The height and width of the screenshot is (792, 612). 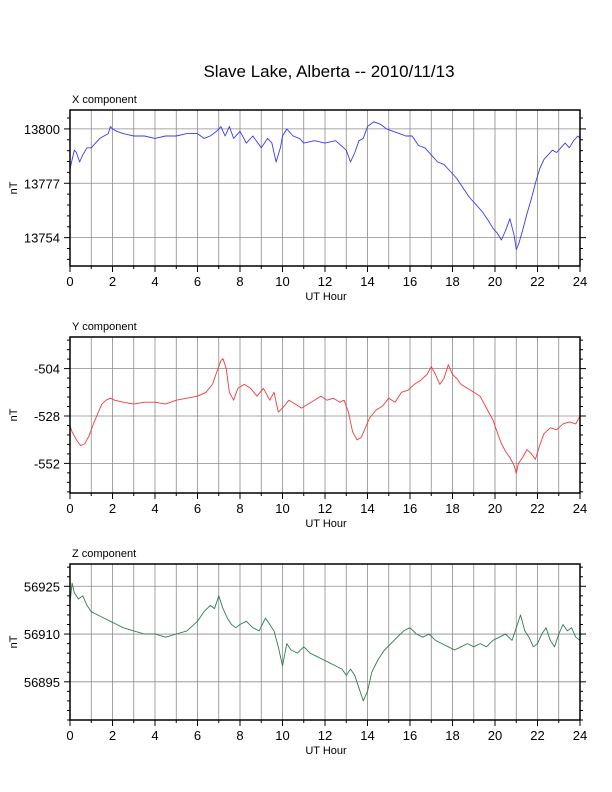 I want to click on y-tick-label: 13754, so click(x=42, y=238).